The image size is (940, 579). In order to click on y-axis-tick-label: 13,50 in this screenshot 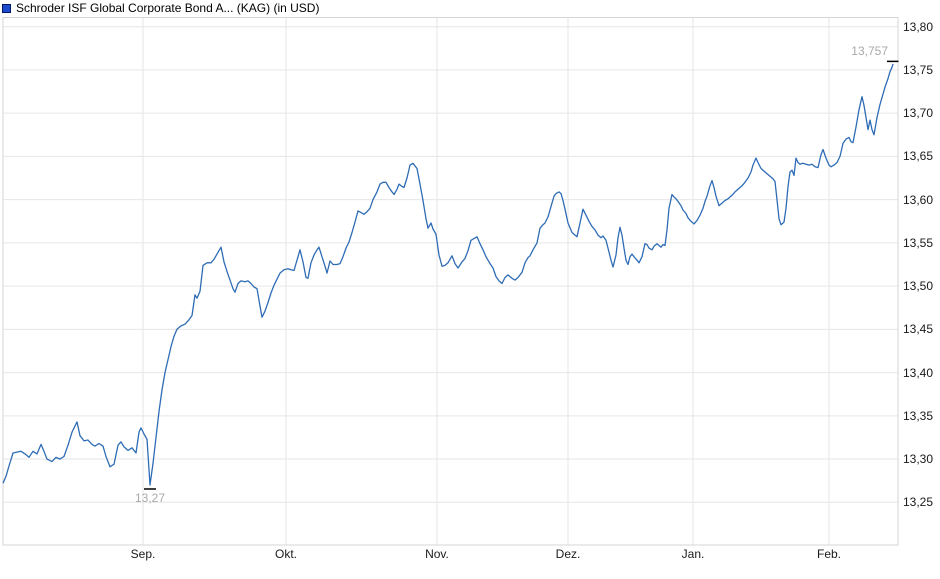, I will do `click(918, 286)`.